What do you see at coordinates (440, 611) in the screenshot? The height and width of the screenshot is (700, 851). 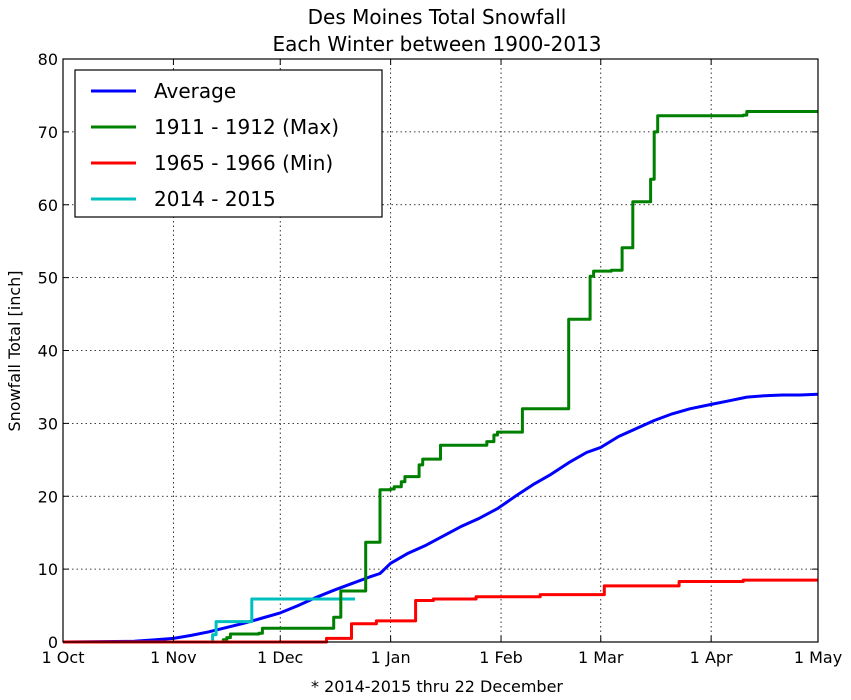 I see `series-line` at bounding box center [440, 611].